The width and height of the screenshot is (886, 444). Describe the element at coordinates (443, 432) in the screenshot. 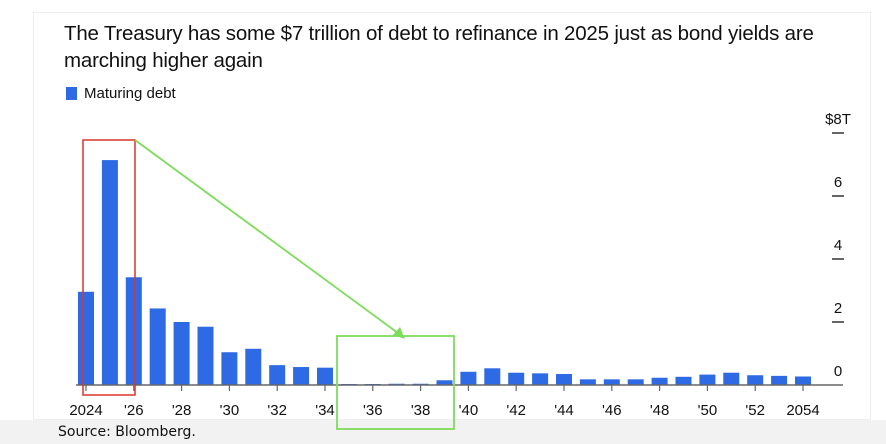

I see `footer-band` at that location.